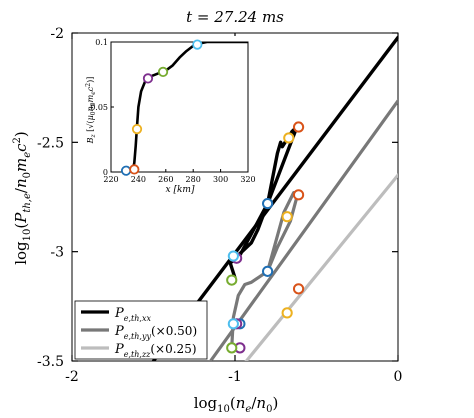  Describe the element at coordinates (165, 179) in the screenshot. I see `inset-x-tick-label: 260` at that location.